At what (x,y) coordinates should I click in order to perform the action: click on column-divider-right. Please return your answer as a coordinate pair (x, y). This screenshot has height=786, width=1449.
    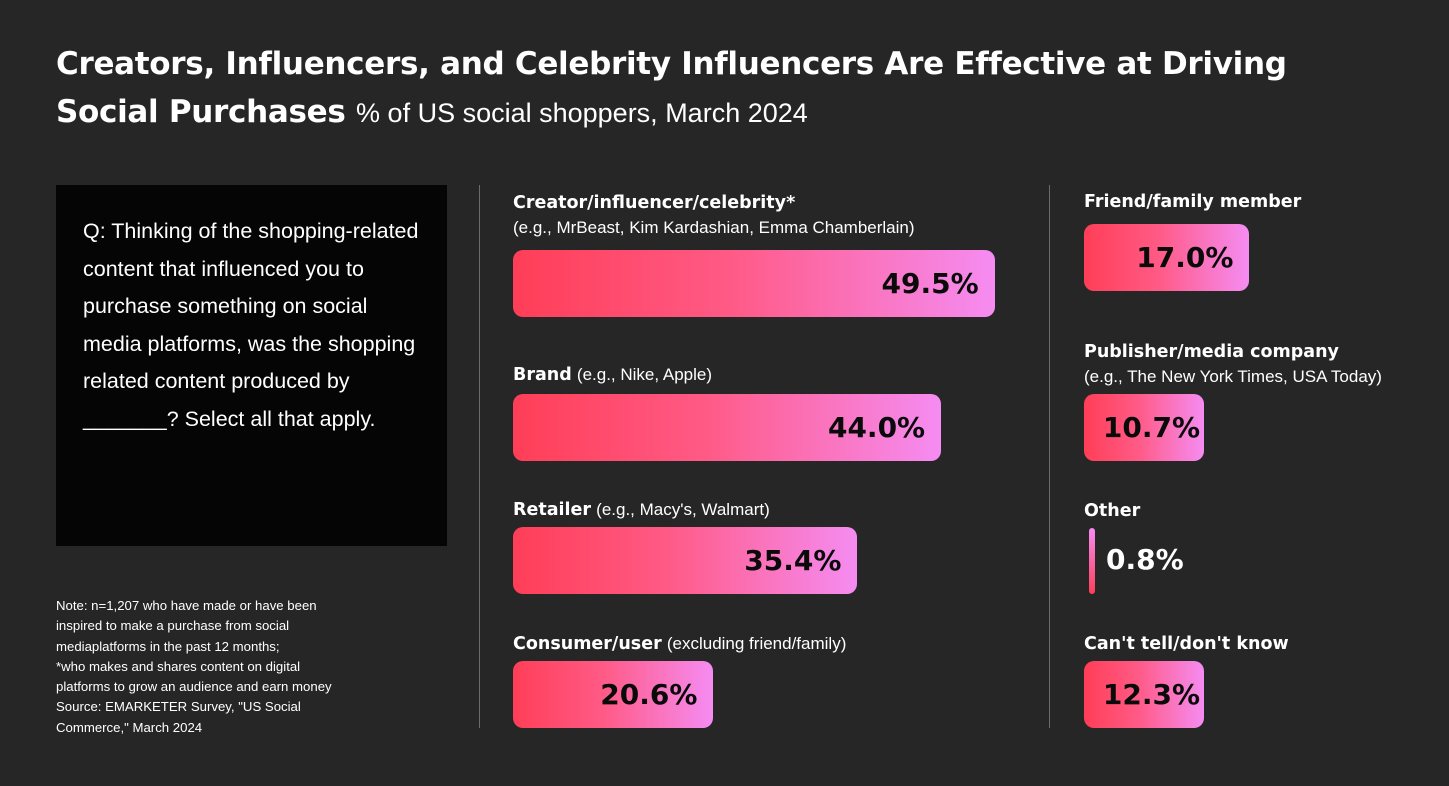
    Looking at the image, I should click on (1049, 456).